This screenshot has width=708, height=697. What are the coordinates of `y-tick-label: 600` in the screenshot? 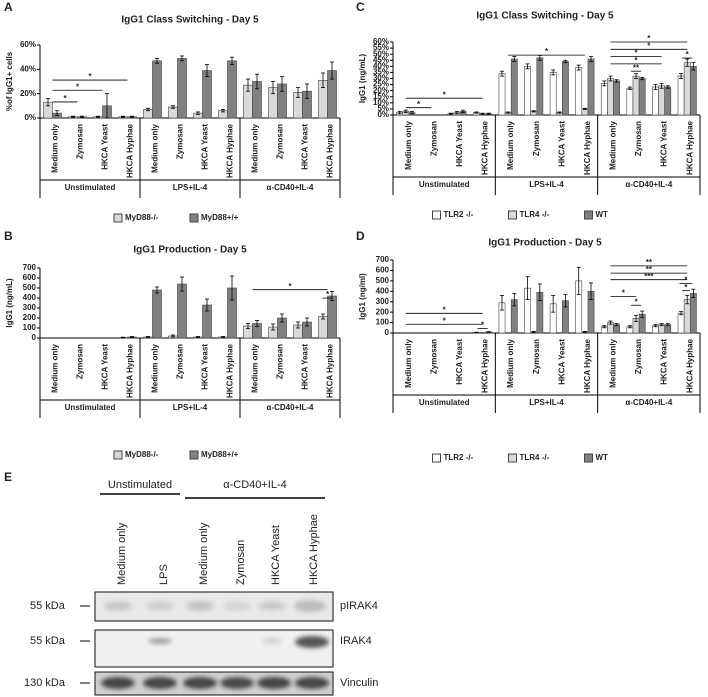 It's located at (383, 270).